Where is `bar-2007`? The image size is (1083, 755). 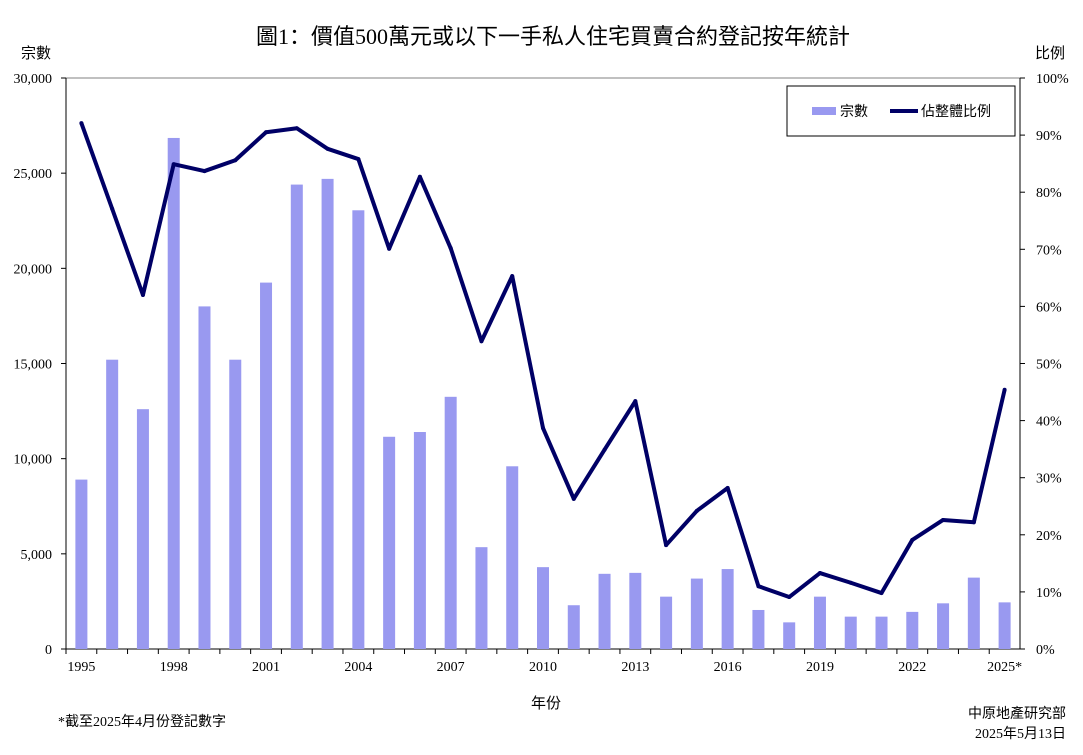
bar-2007 is located at coordinates (450, 522).